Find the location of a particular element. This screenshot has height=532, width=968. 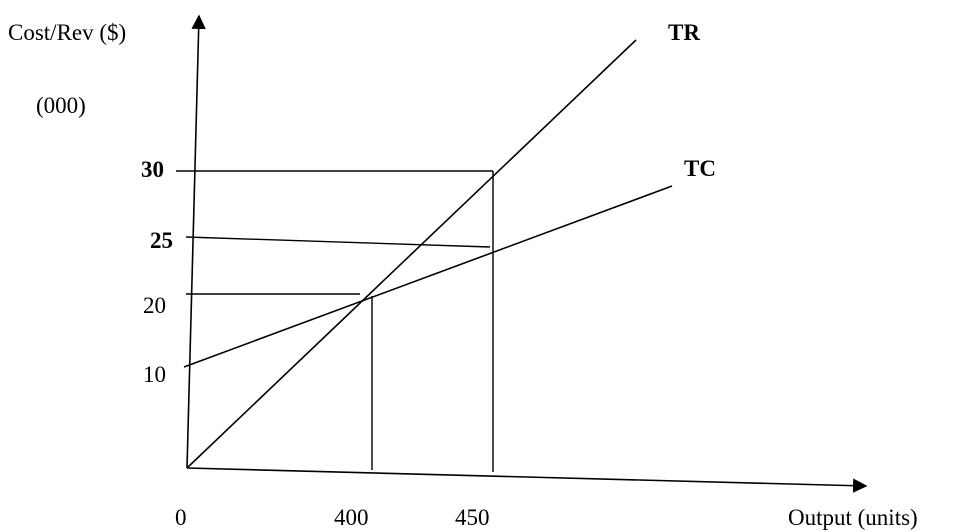

x-axis is located at coordinates (527, 480).